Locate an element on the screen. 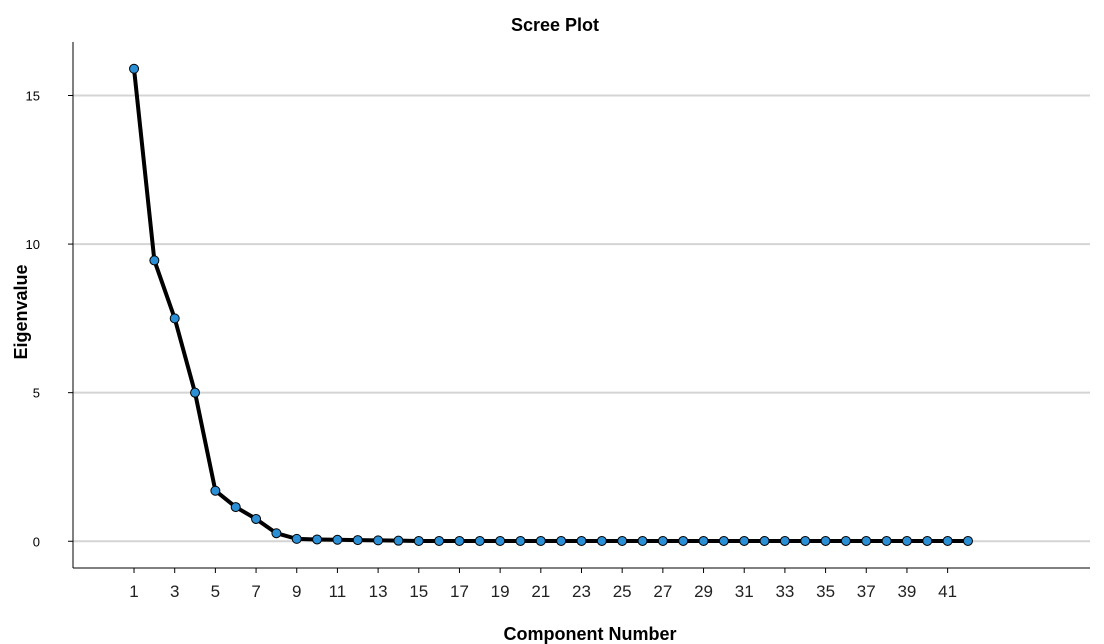 Image resolution: width=1104 pixels, height=644 pixels. x-tick-label: 23 is located at coordinates (581, 591).